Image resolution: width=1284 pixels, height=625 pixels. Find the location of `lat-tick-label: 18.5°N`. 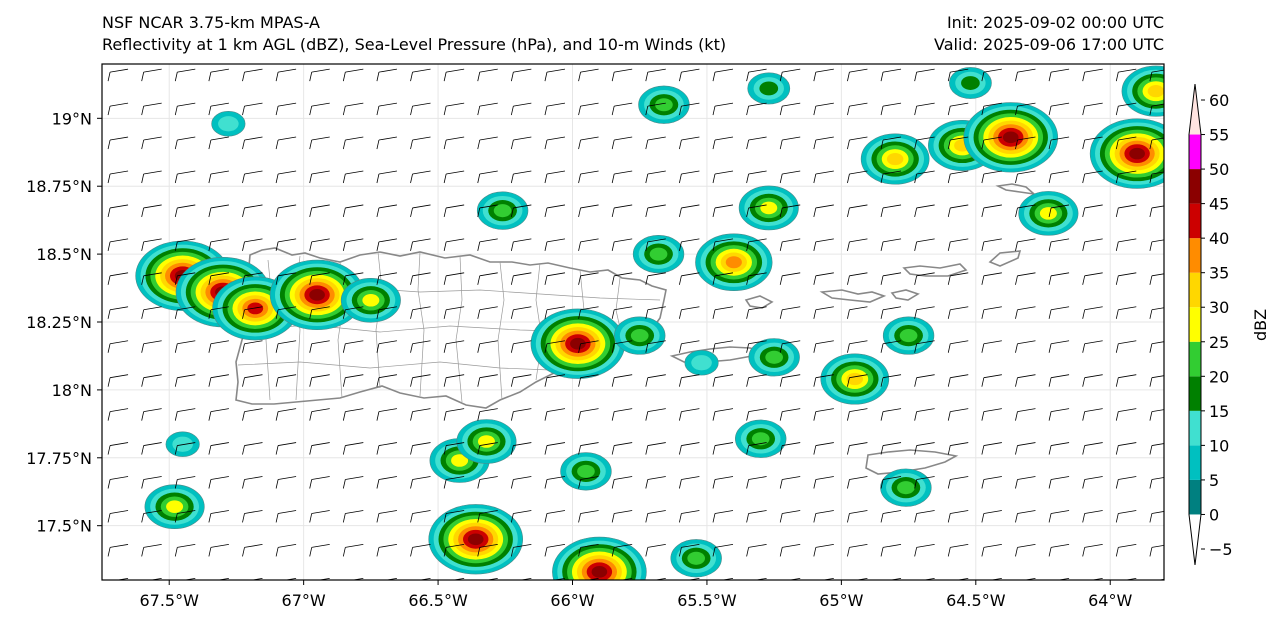

lat-tick-label: 18.5°N is located at coordinates (64, 254).